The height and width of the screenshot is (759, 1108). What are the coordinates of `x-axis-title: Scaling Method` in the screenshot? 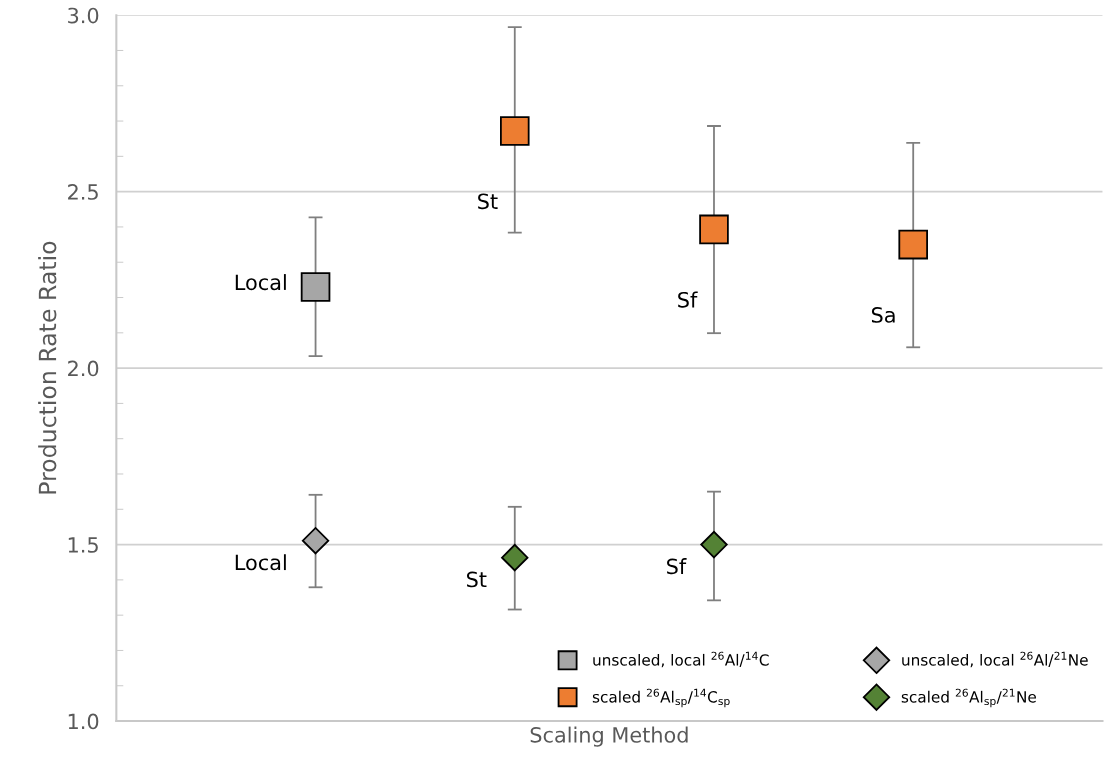 It's located at (609, 736).